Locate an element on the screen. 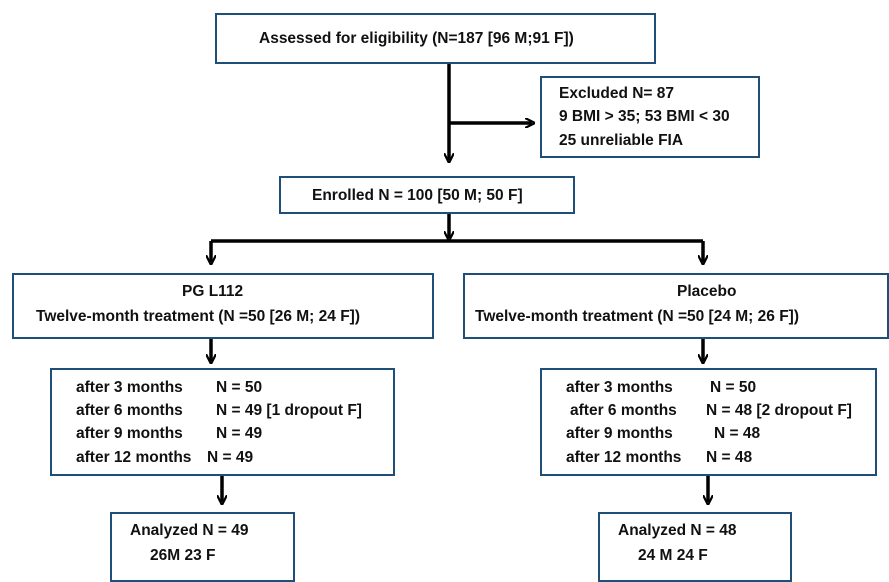 The image size is (889, 582). analyzed-count-left: Analyzed N = 49 is located at coordinates (189, 530).